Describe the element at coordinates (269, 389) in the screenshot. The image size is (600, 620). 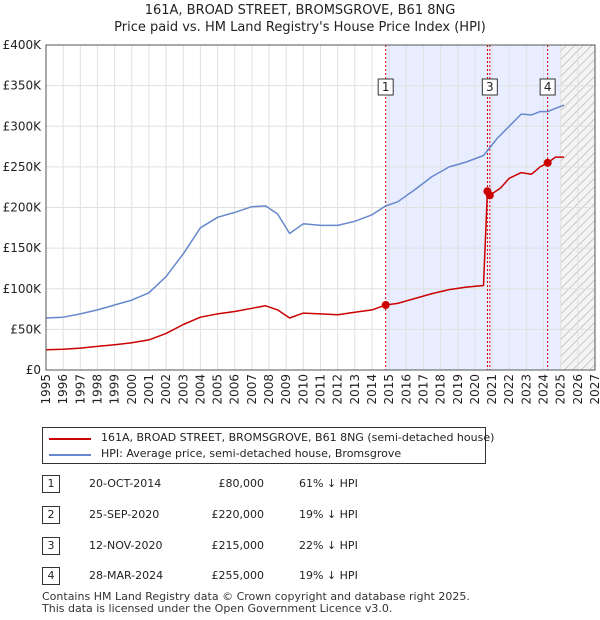
I see `x-tick-label: 2008` at that location.